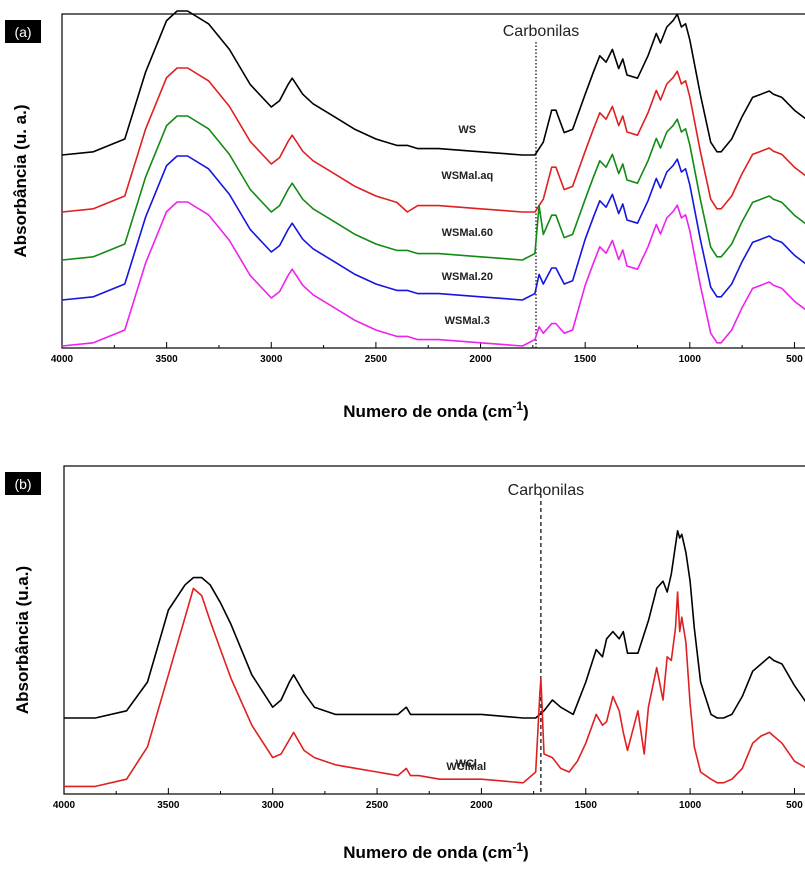  Describe the element at coordinates (467, 176) in the screenshot. I see `series-label-wsmal-aq: WSMal.aq` at that location.